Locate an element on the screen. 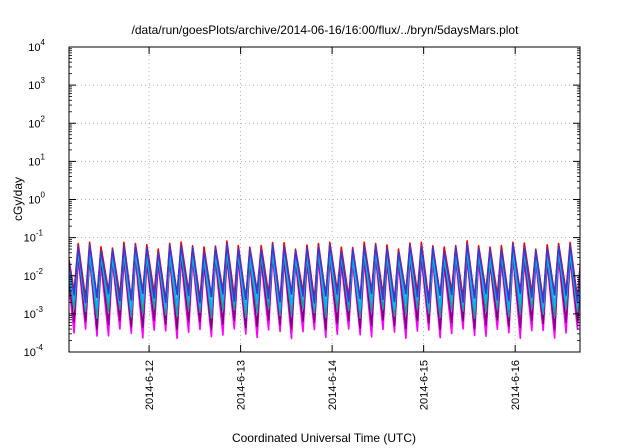 This screenshot has width=640, height=448. y-tick-exponent: 3 is located at coordinates (43, 80).